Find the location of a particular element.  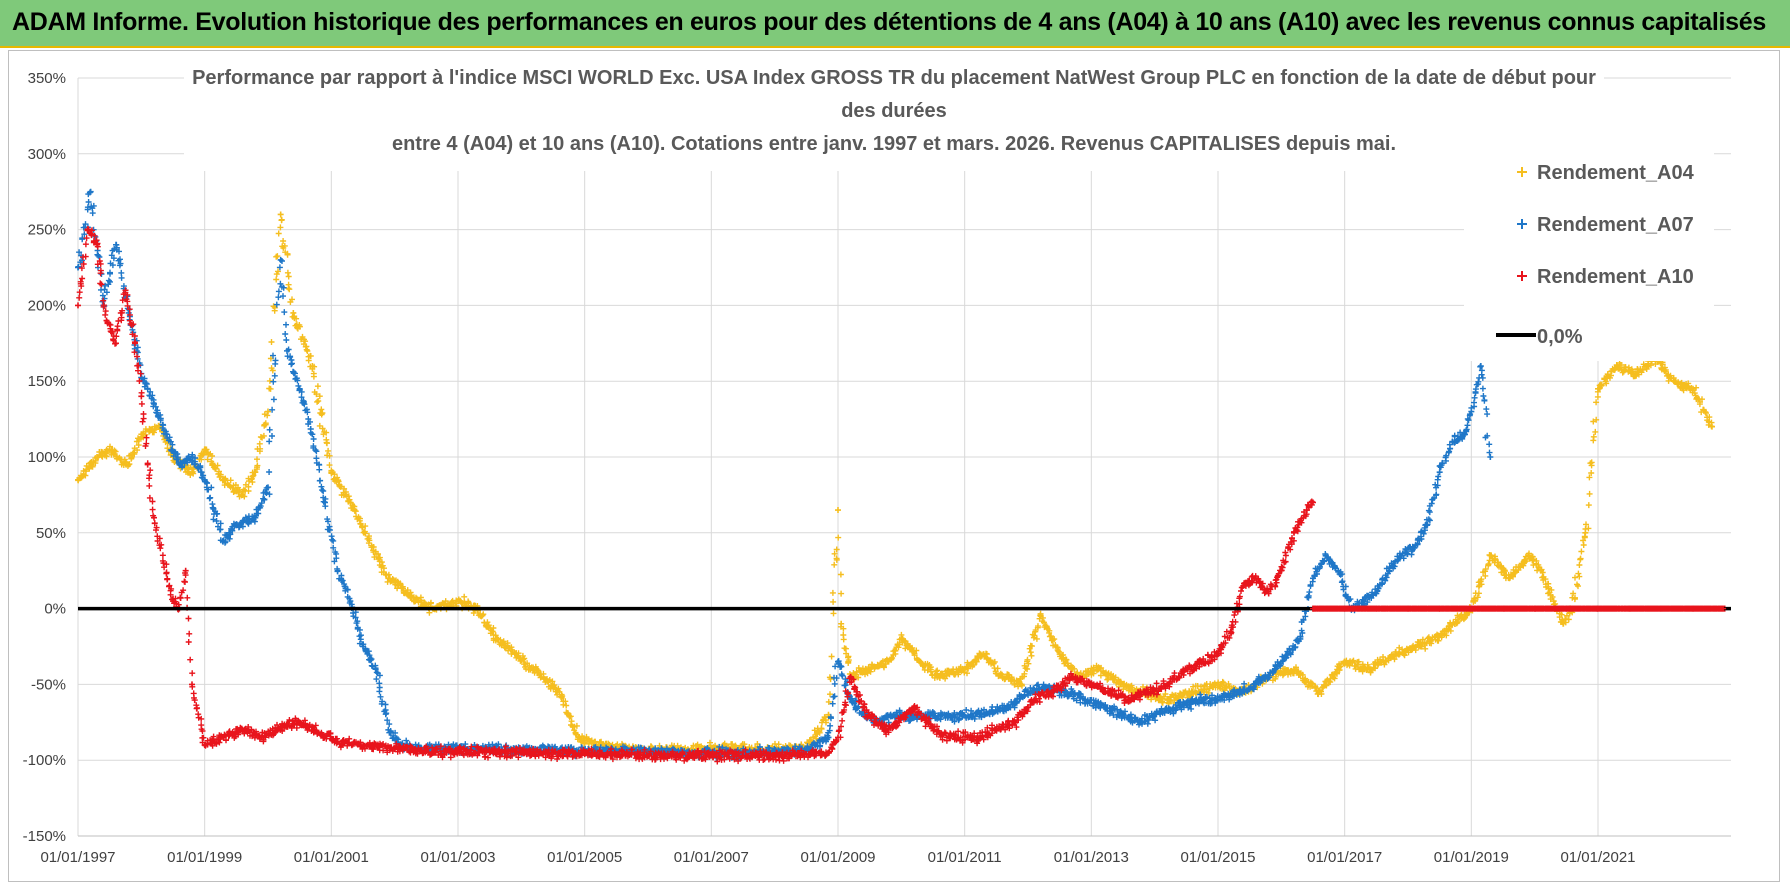

y-tick-label: 50% is located at coordinates (51, 533).